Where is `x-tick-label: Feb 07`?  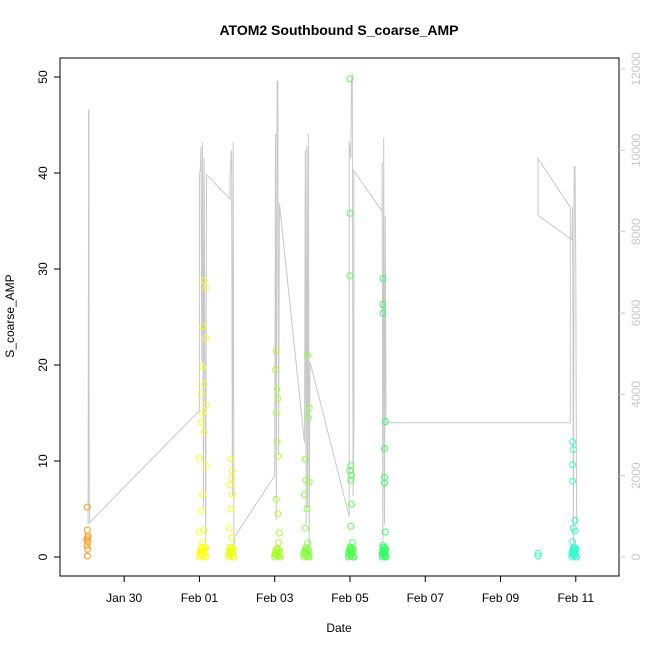 x-tick-label: Feb 07 is located at coordinates (426, 598).